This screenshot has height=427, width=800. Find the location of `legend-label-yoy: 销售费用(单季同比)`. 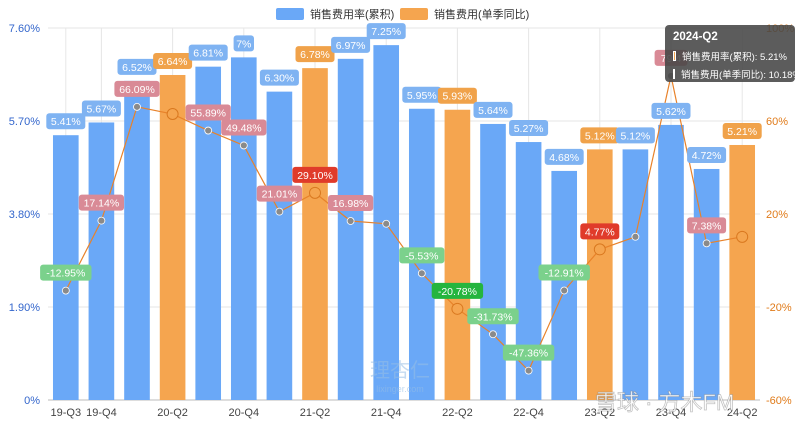

legend-label-yoy: 销售费用(单季同比) is located at coordinates (481, 14).